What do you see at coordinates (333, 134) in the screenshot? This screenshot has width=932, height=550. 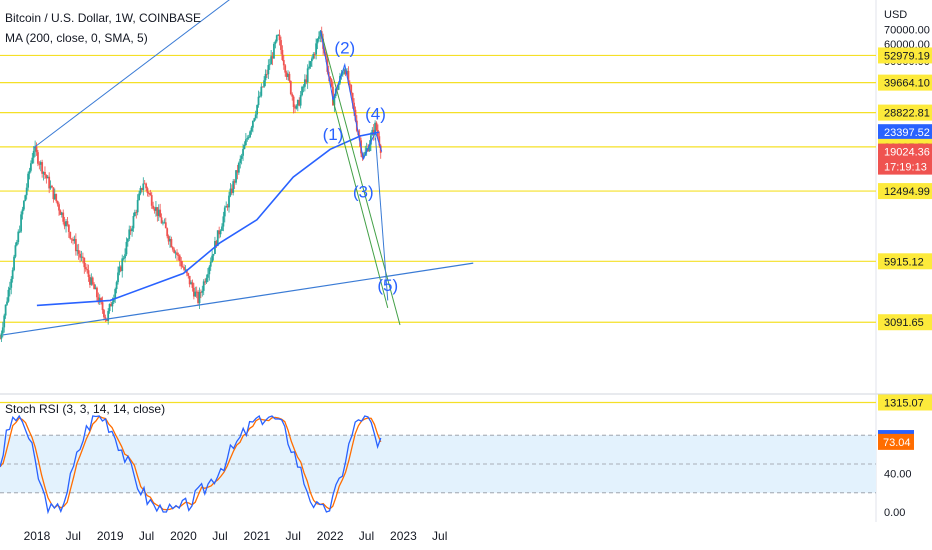 I see `wave-label: (1)` at bounding box center [333, 134].